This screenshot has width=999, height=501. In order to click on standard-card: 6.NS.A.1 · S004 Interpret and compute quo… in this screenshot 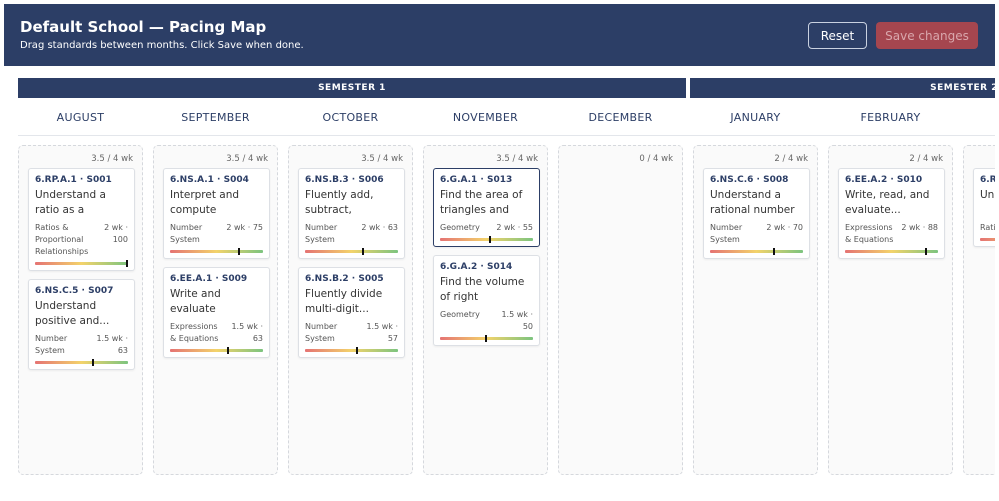, I will do `click(216, 213)`.